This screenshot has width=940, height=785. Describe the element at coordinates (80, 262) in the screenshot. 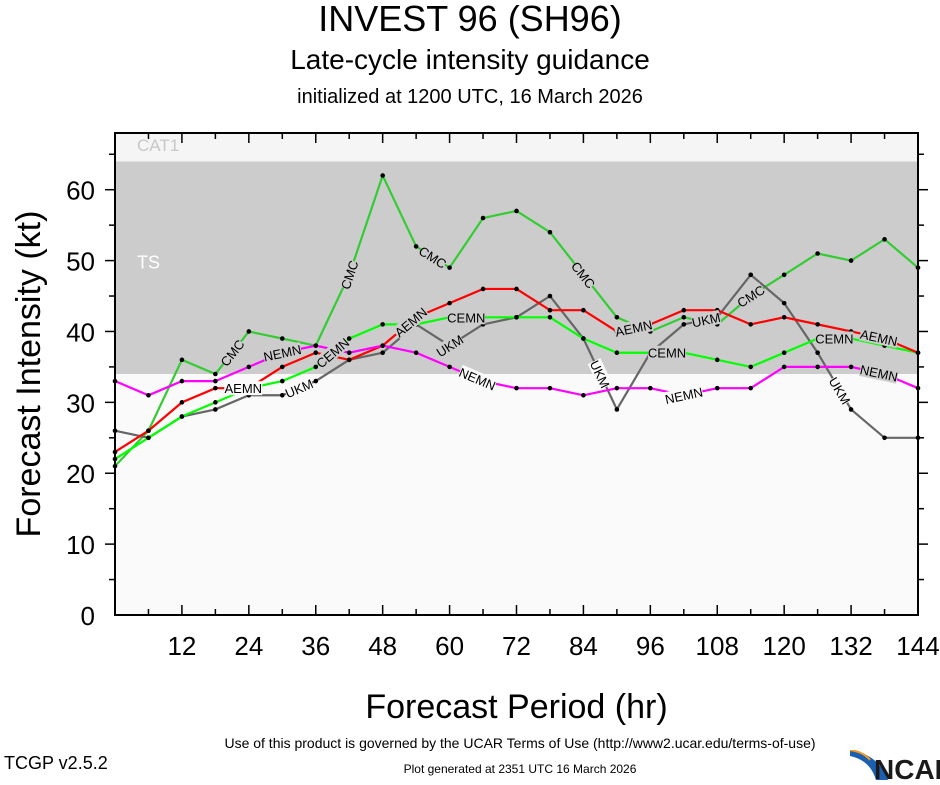

I see `y-tick-label: 50` at that location.